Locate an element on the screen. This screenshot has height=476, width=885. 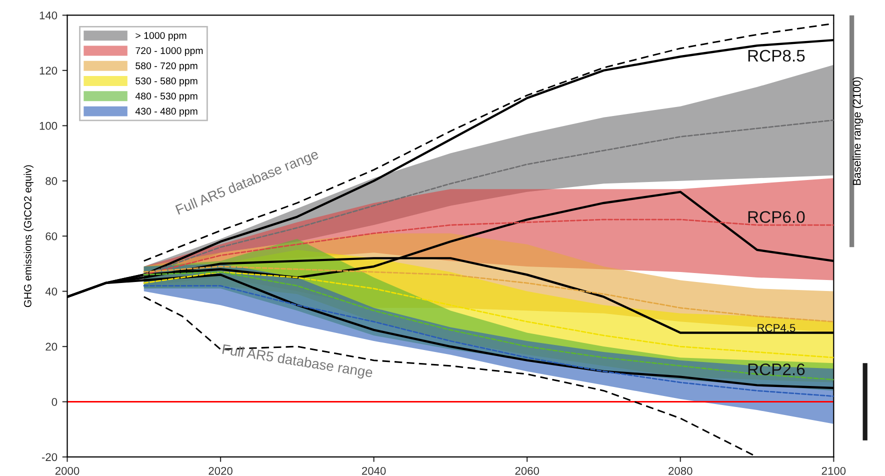
y-tick-label: 60 is located at coordinates (52, 236).